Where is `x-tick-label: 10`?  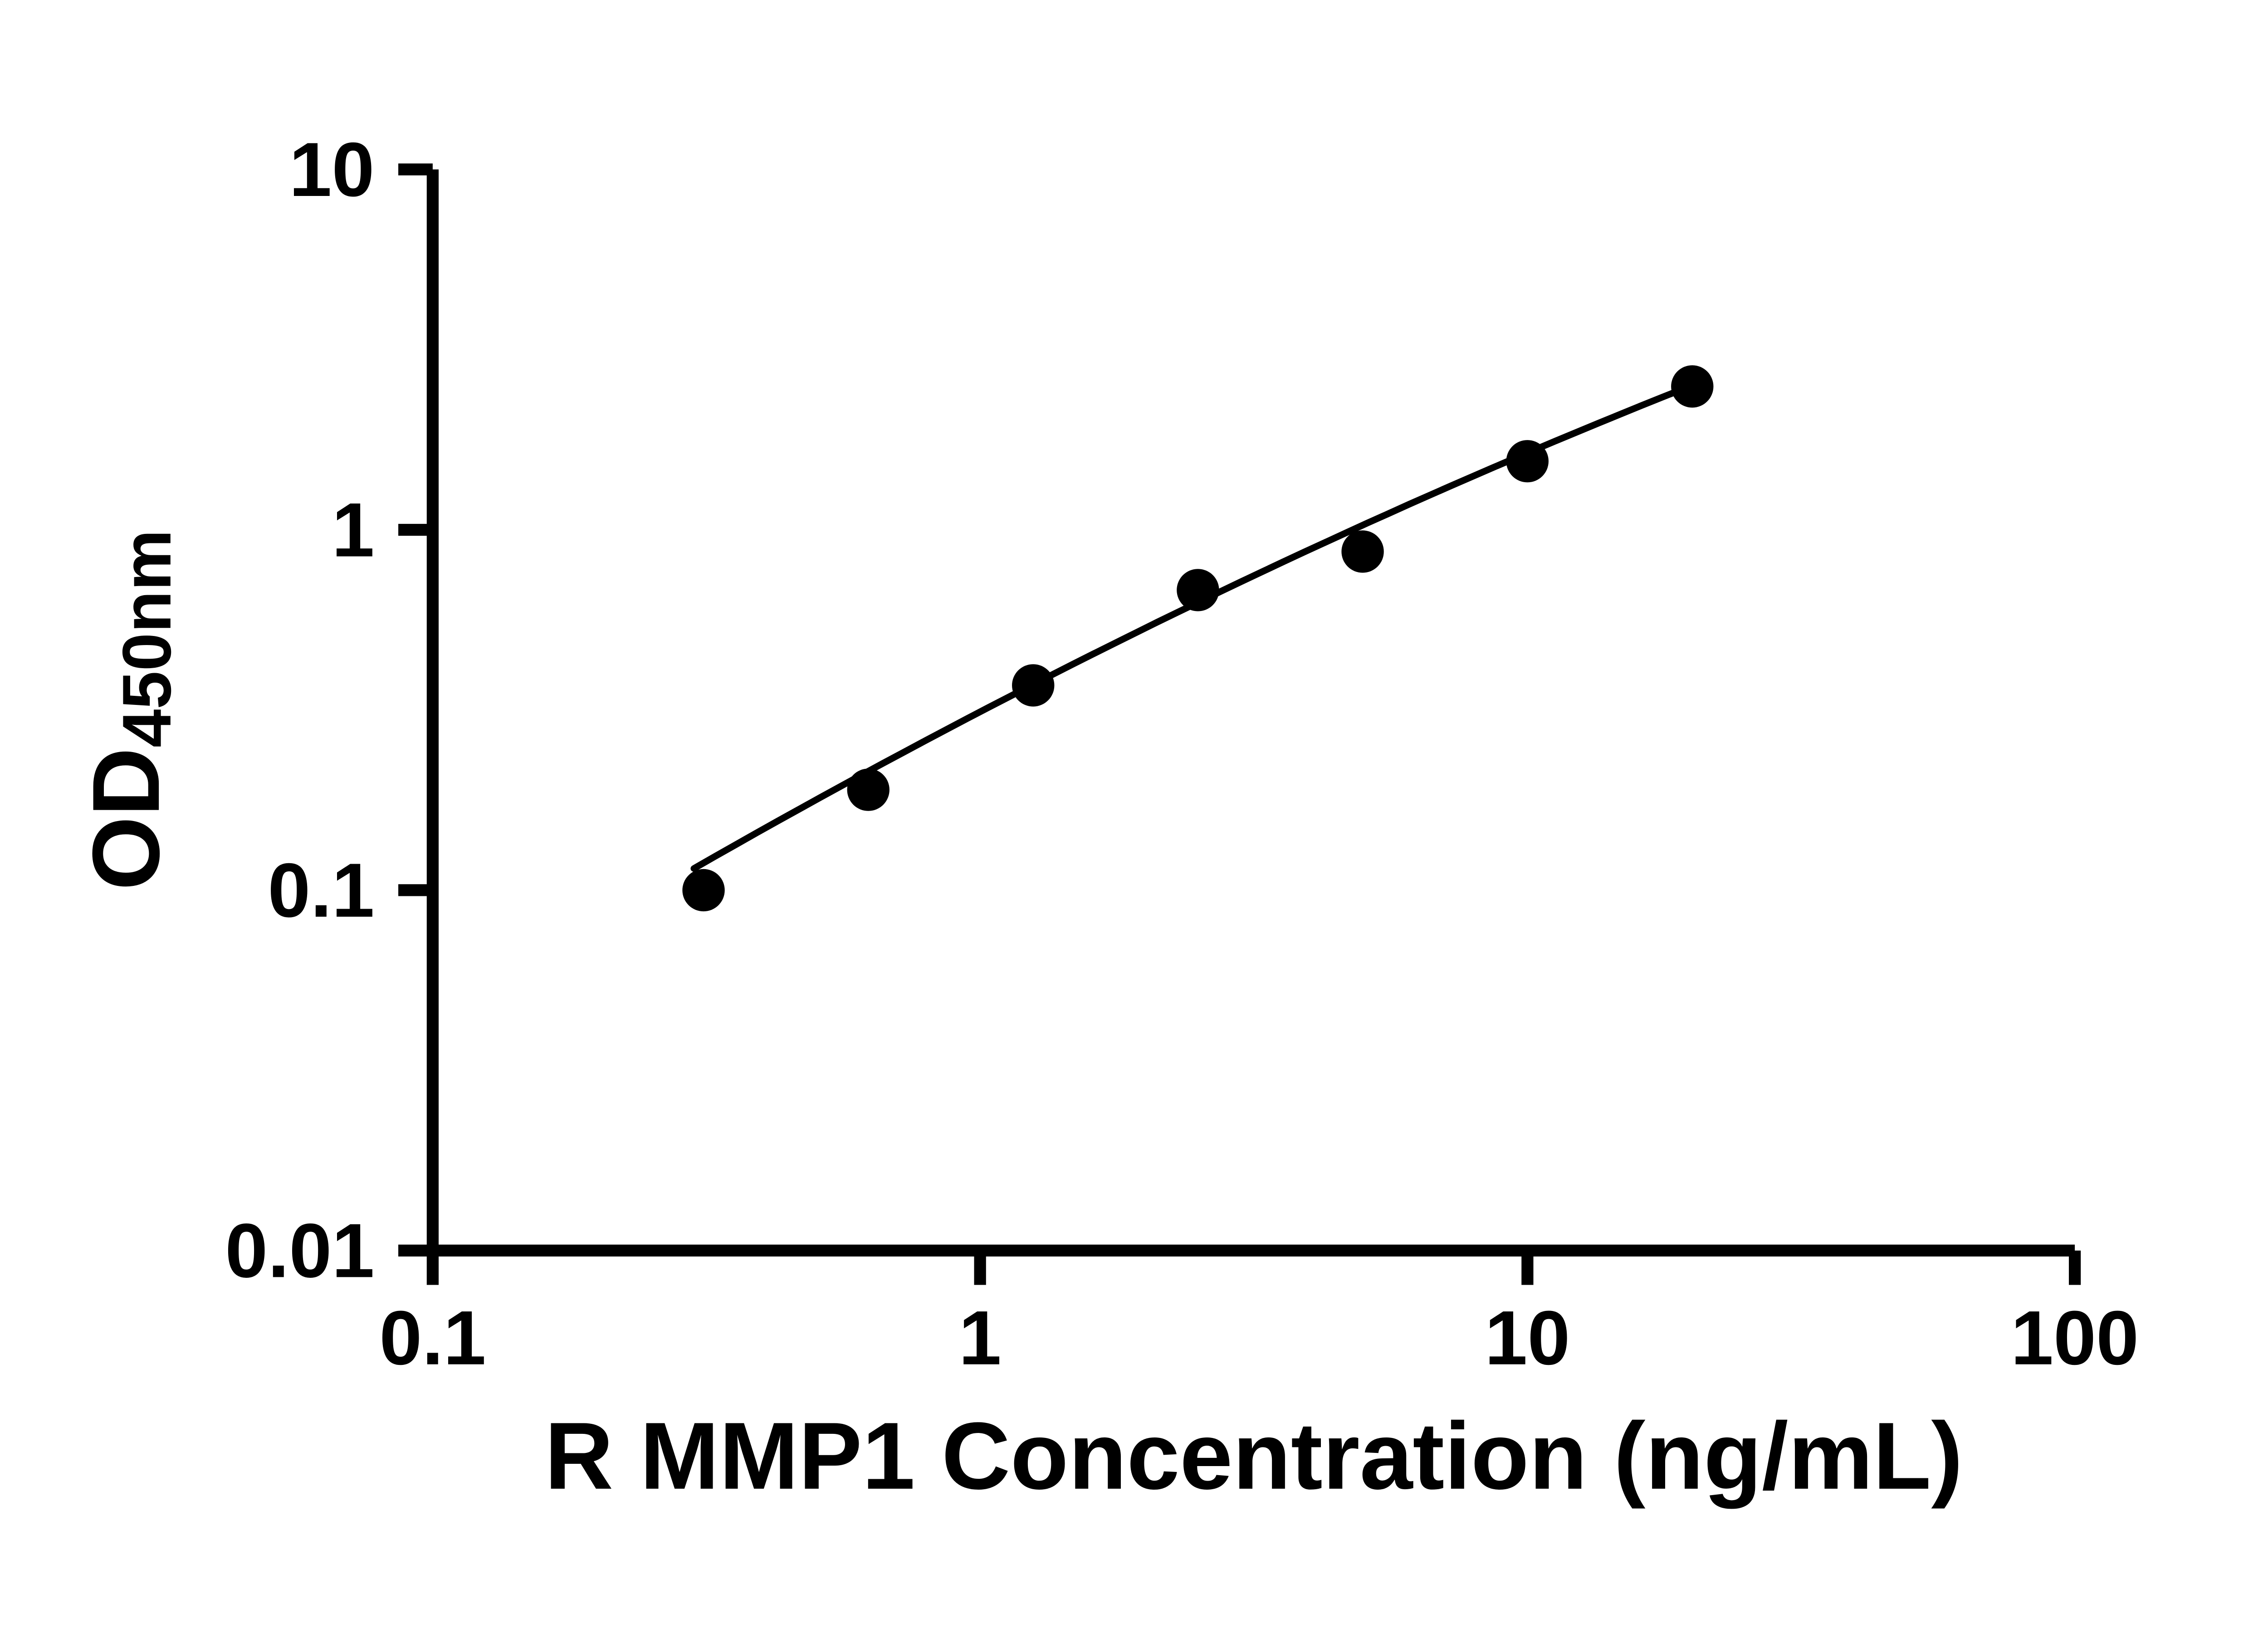
x-tick-label: 10 is located at coordinates (1528, 1338).